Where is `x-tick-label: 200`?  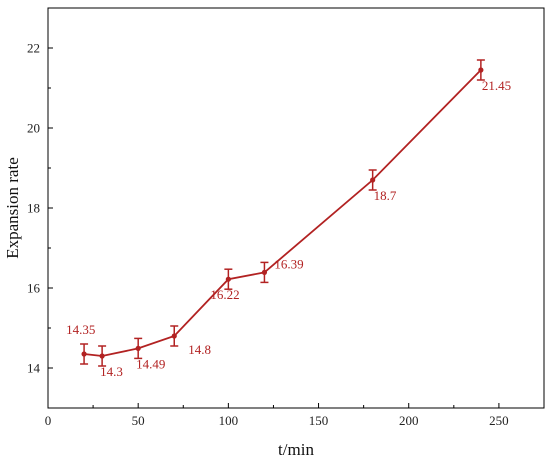
x-tick-label: 200 is located at coordinates (409, 420).